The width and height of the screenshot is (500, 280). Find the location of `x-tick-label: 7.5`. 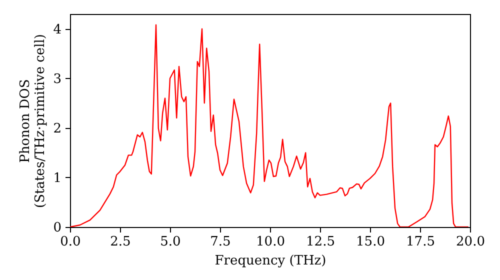

x-tick-label: 7.5 is located at coordinates (220, 242).